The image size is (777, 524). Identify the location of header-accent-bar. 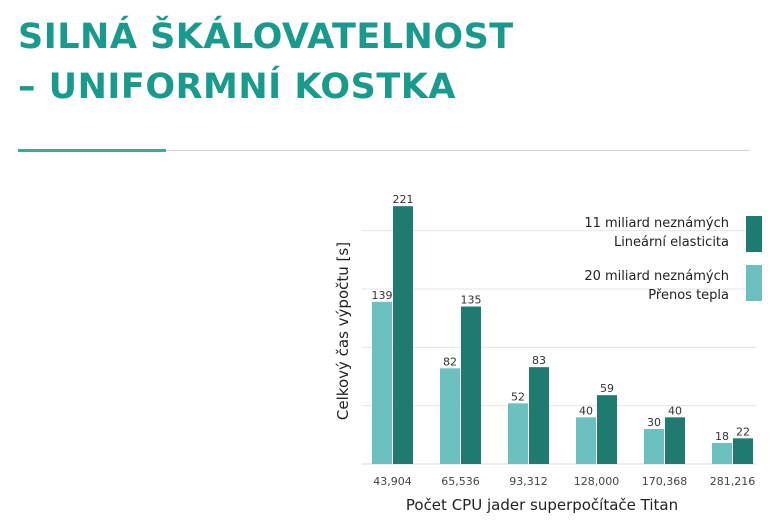
(92, 150).